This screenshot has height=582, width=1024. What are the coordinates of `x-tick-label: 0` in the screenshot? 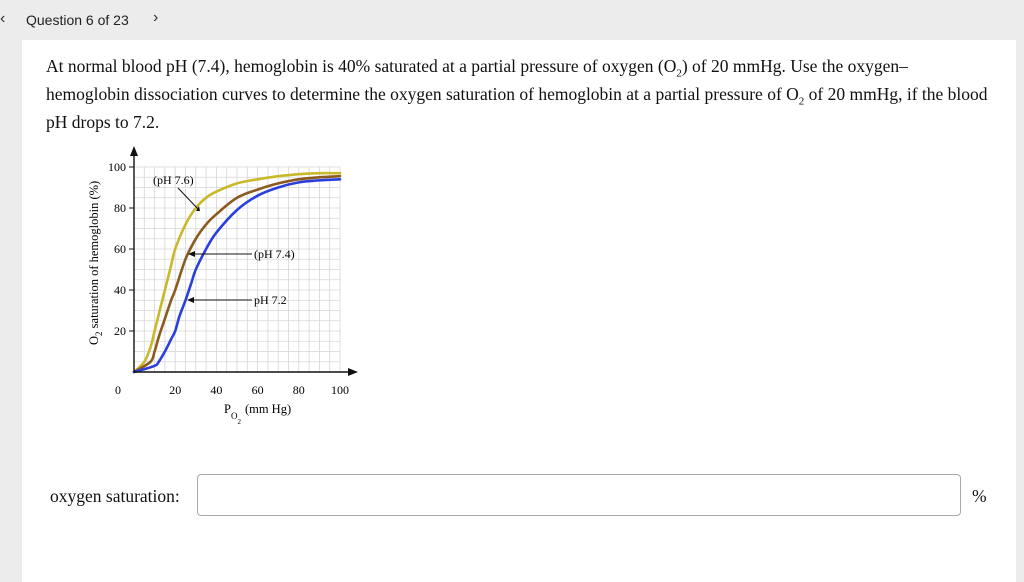 It's located at (118, 390).